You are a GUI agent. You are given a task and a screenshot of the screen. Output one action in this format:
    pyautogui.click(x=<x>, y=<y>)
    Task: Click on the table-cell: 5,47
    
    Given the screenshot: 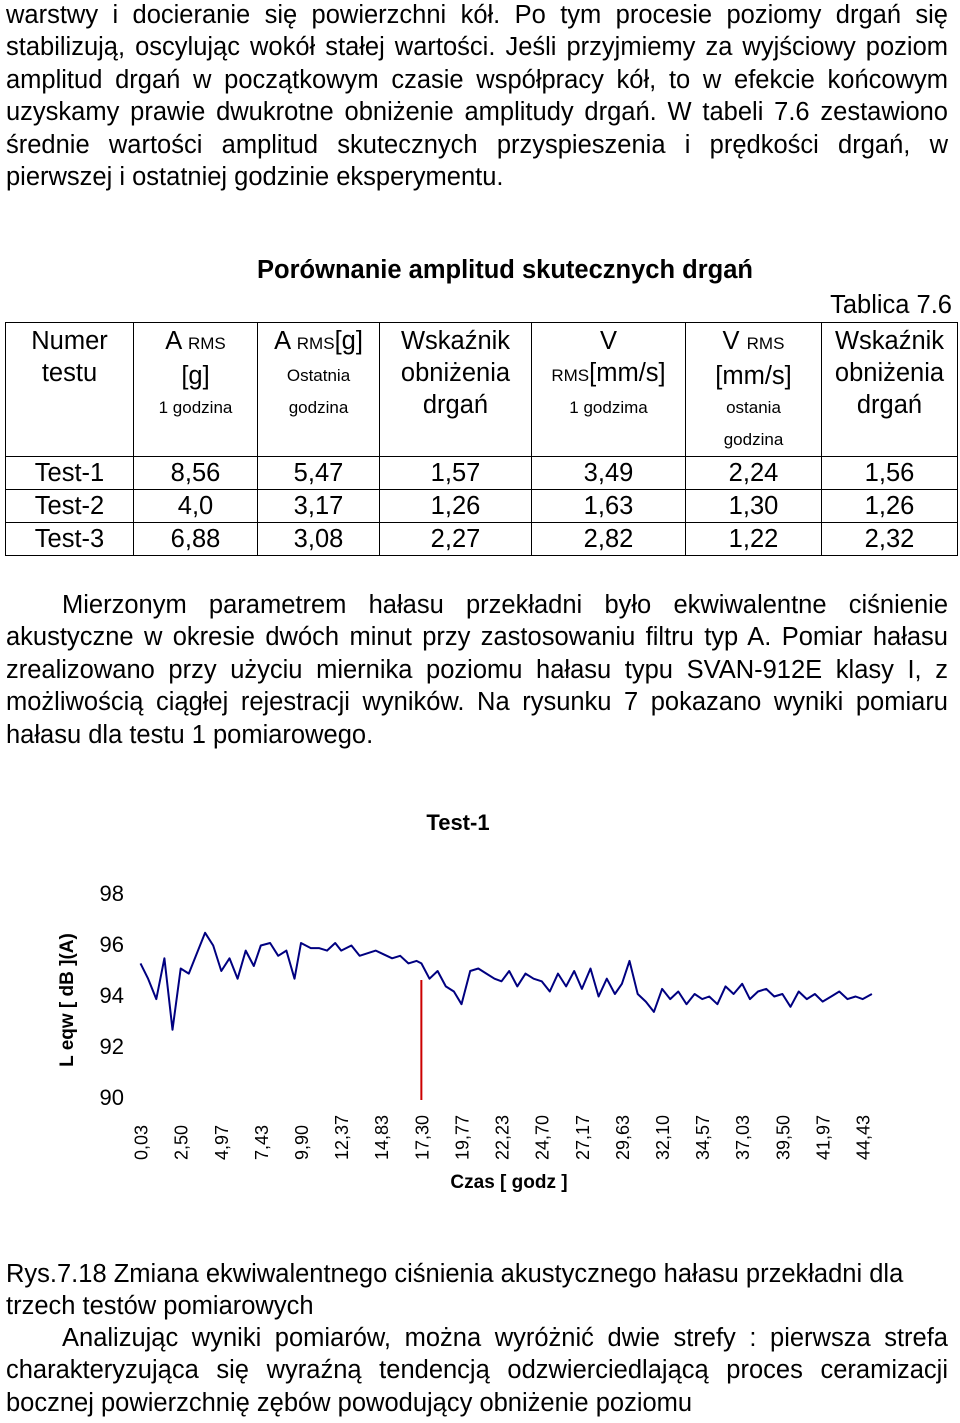 What is the action you would take?
    pyautogui.click(x=318, y=473)
    